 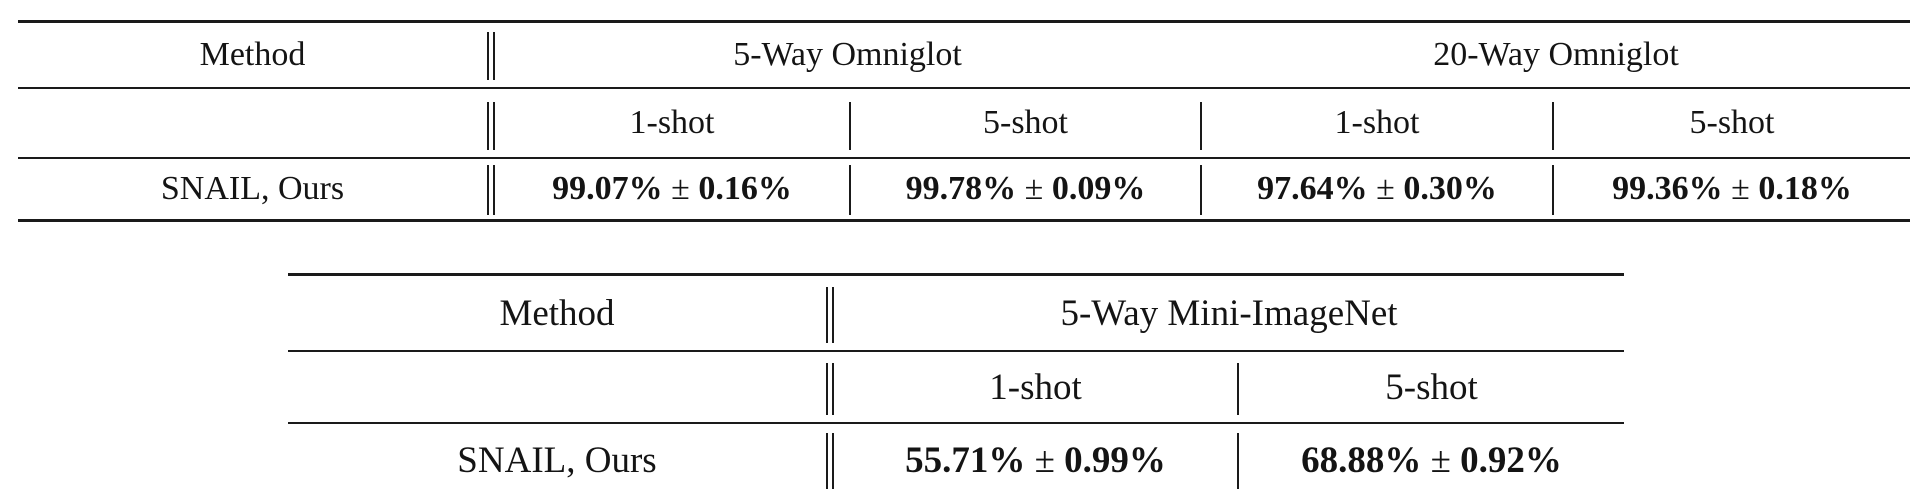 What do you see at coordinates (607, 188) in the screenshot?
I see `result-value: 99.07%` at bounding box center [607, 188].